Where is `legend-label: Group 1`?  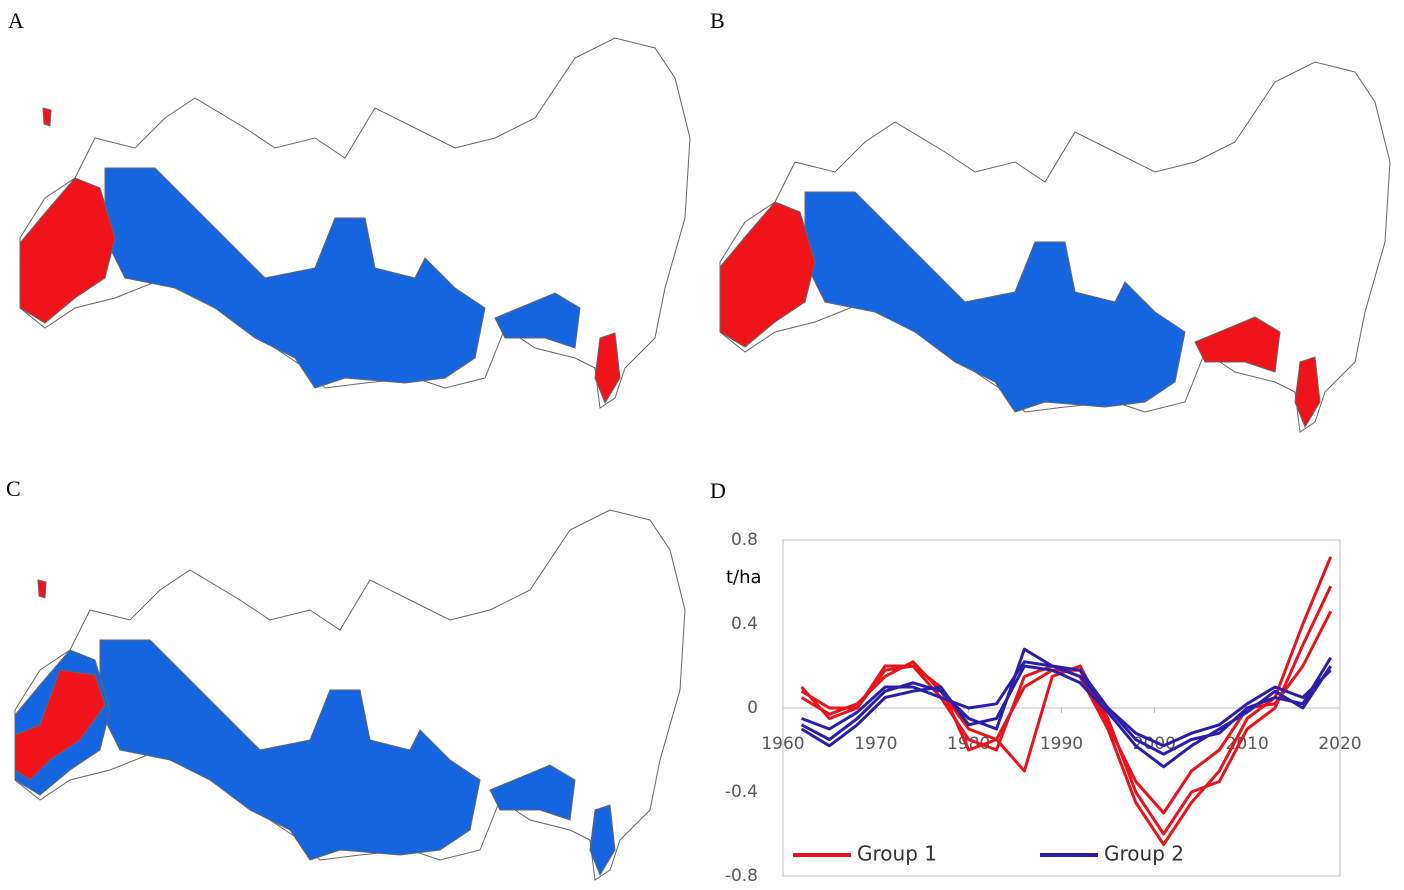
legend-label: Group 1 is located at coordinates (897, 854).